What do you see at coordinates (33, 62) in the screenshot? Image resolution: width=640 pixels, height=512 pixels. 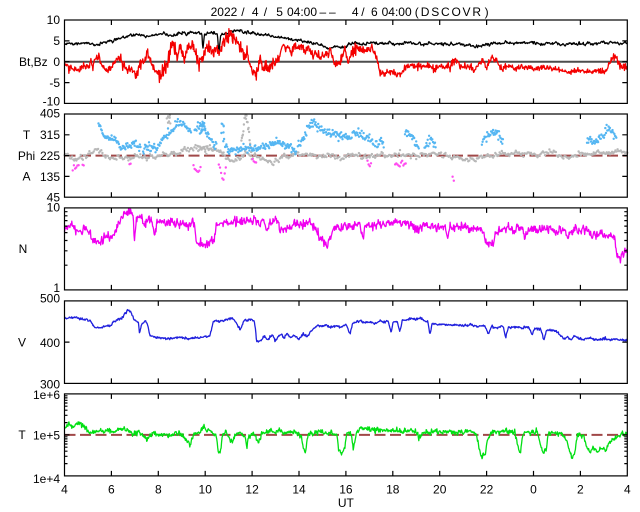 I see `svg-text: Bt,Bz` at bounding box center [33, 62].